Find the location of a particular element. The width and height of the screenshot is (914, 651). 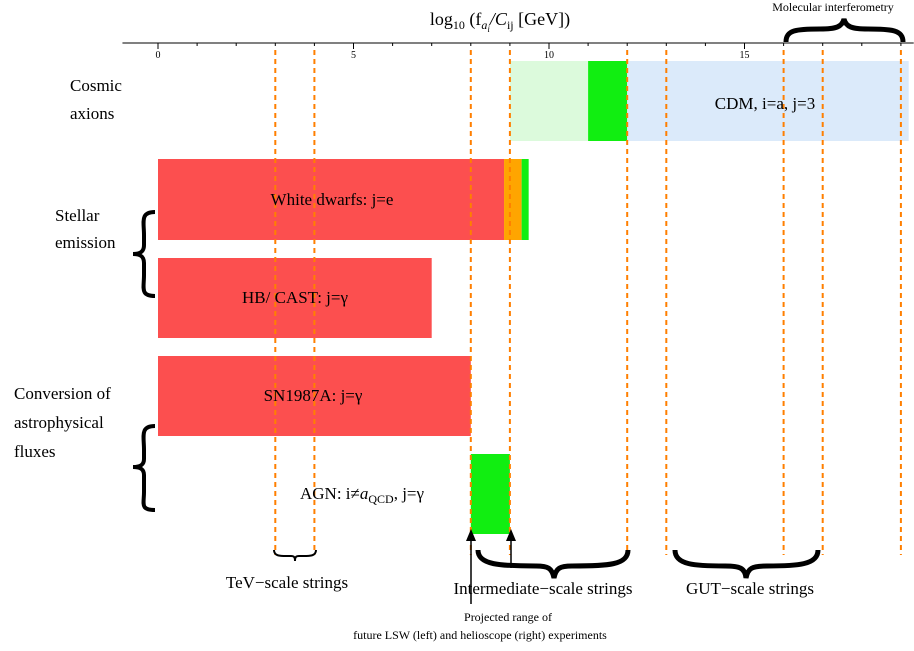

bar-label-sn1987a: SN1987A: j=γ is located at coordinates (313, 395).